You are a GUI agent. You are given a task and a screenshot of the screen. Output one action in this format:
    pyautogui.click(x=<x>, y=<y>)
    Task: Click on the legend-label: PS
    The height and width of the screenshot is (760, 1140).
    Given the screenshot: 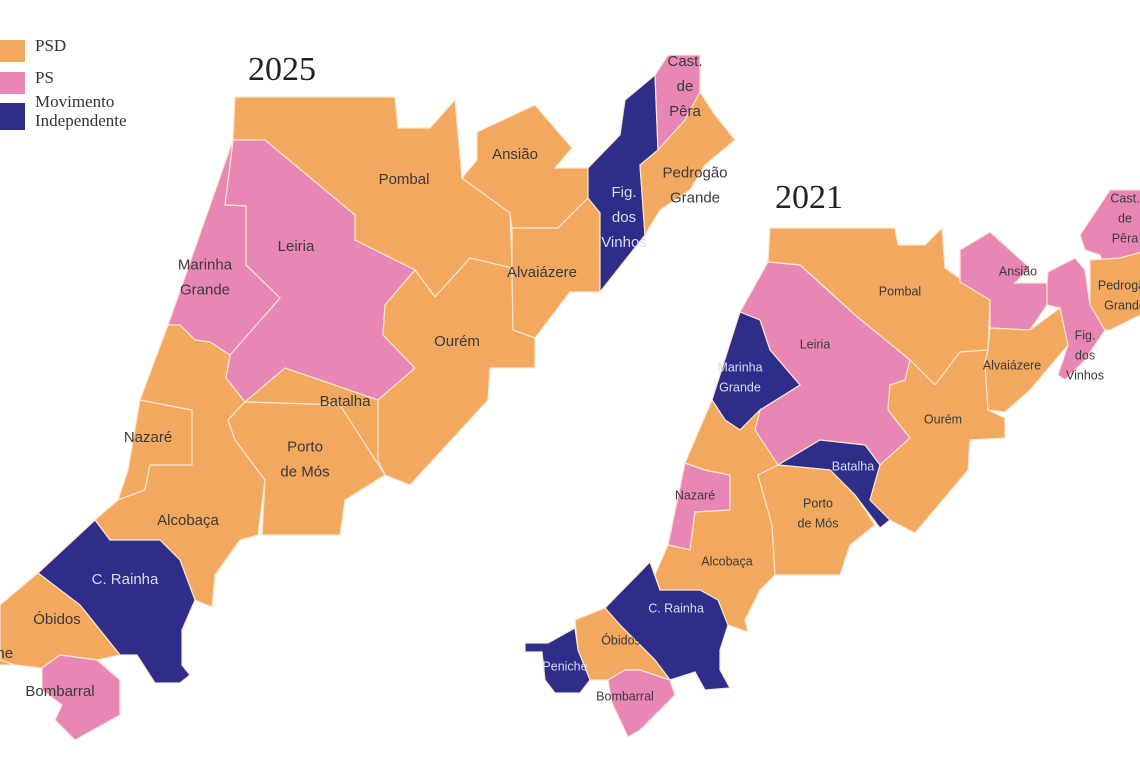 What is the action you would take?
    pyautogui.click(x=44, y=77)
    